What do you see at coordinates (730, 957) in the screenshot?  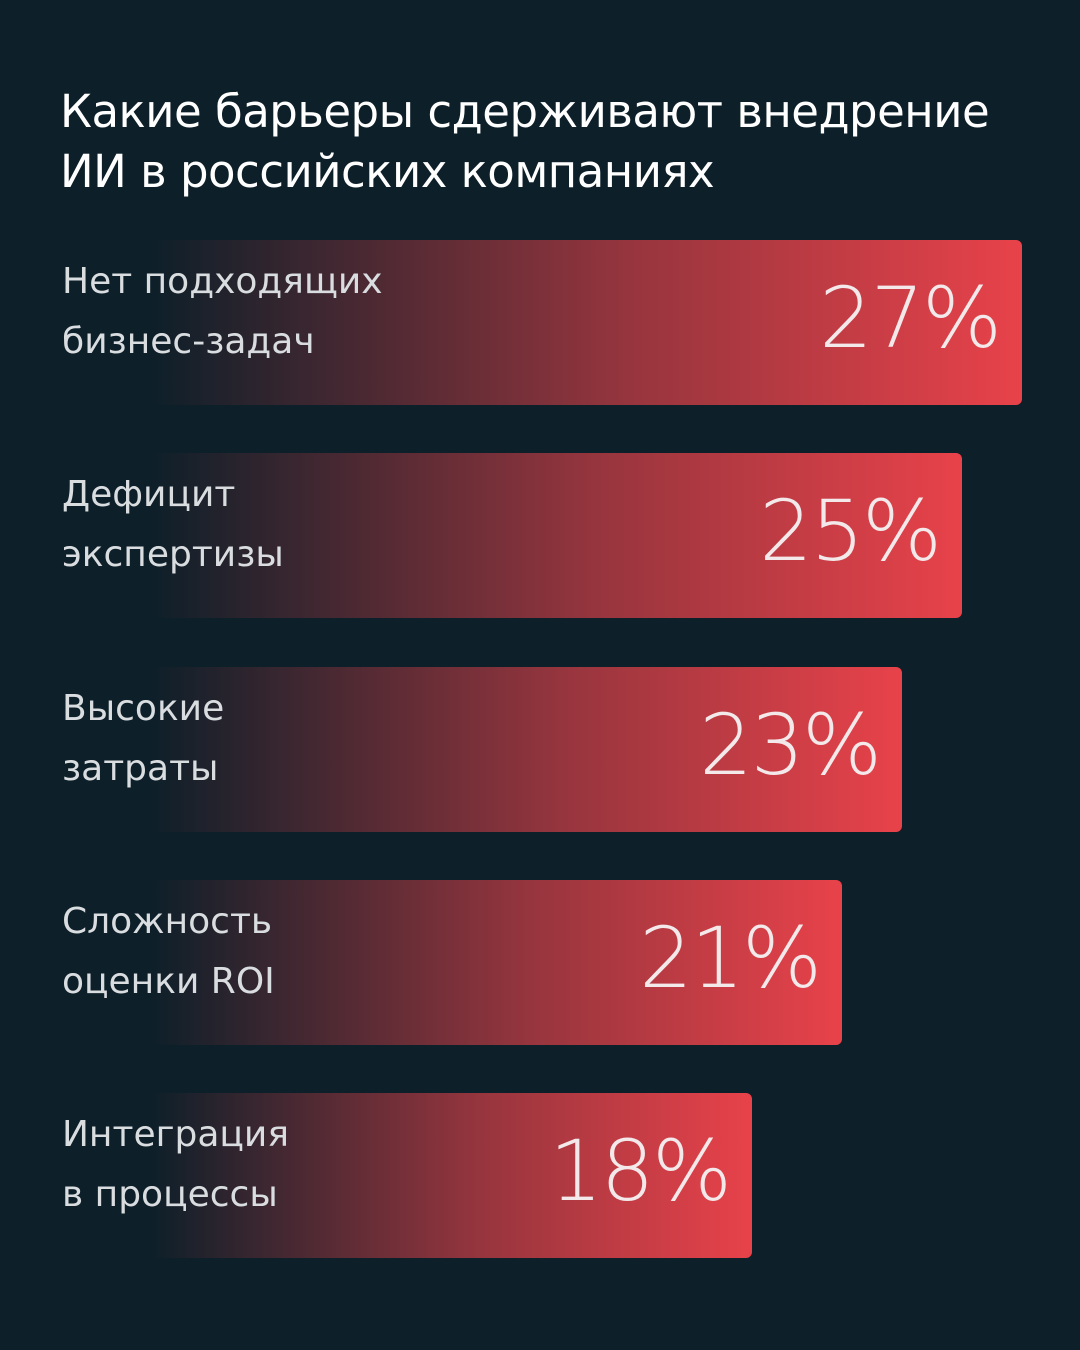 I see `value-label: 21%` at bounding box center [730, 957].